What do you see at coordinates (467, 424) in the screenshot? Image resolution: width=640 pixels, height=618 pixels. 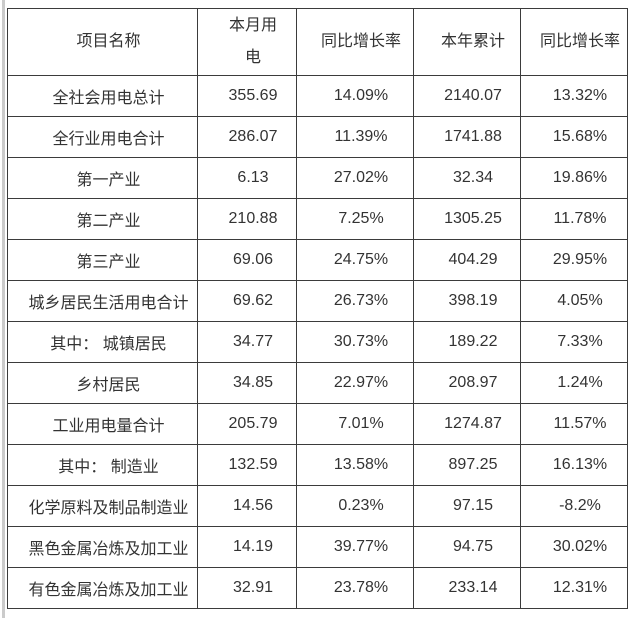 I see `cell-ytd-usage: 1274.87` at bounding box center [467, 424].